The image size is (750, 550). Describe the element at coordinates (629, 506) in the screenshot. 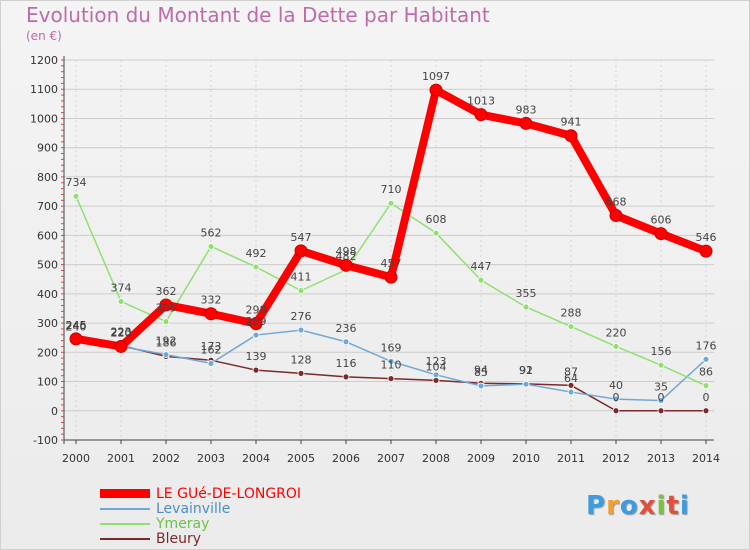

I see `logo-letter: o` at that location.